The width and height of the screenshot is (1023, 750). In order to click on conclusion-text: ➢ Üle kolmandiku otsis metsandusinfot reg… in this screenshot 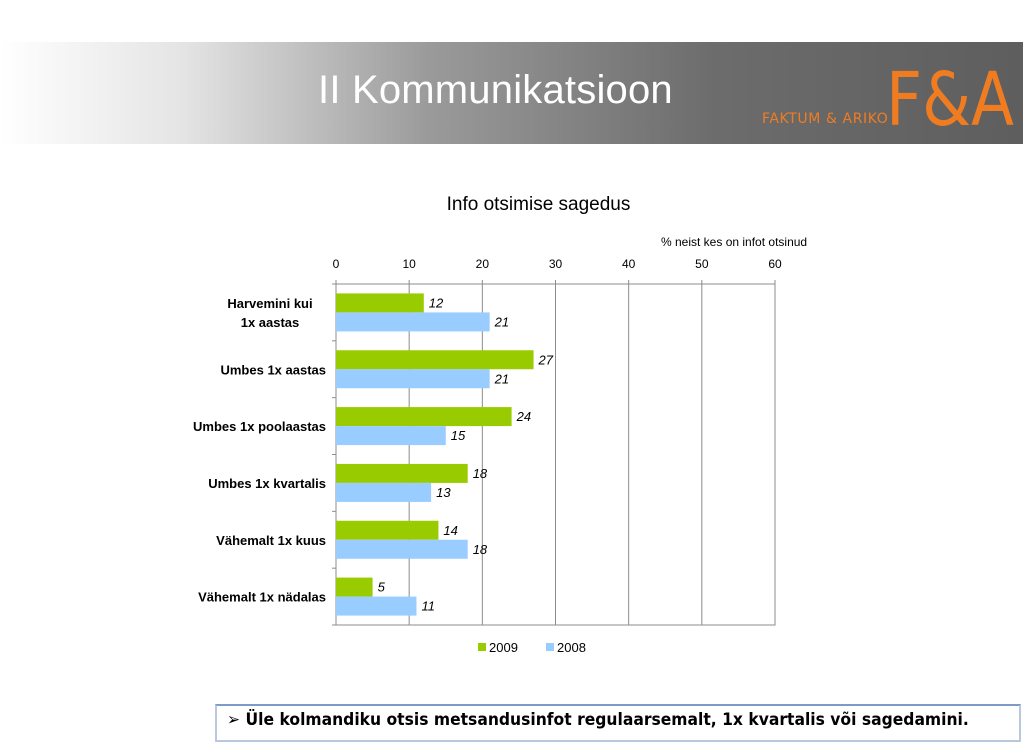, I will do `click(598, 720)`.